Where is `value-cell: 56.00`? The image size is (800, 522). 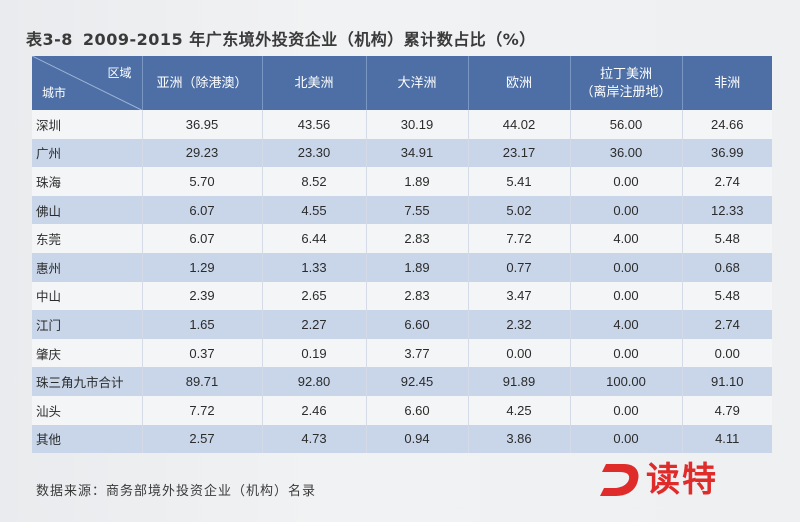 value-cell: 56.00 is located at coordinates (626, 124).